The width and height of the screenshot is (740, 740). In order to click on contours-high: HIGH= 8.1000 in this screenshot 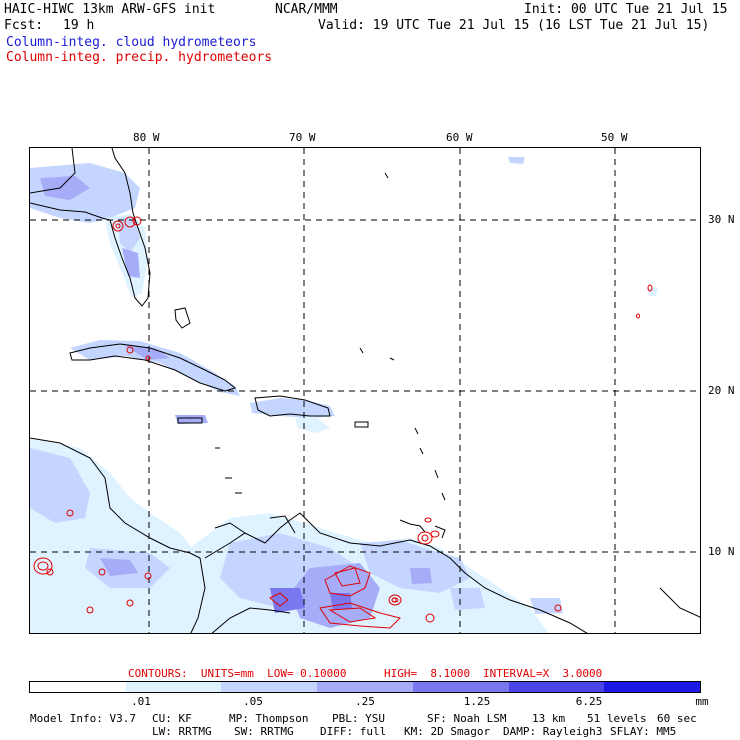, I will do `click(427, 673)`.